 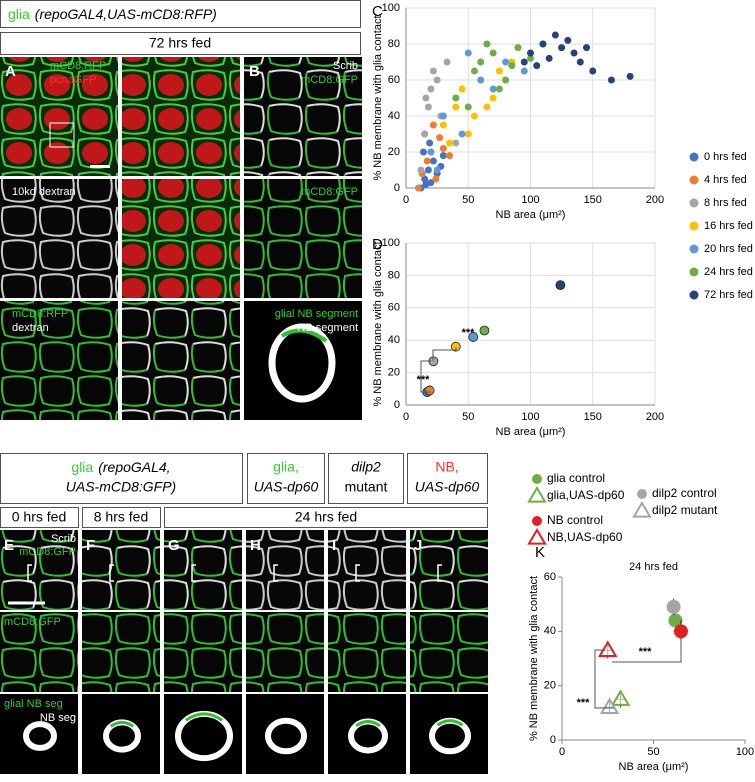 What do you see at coordinates (586, 495) in the screenshot?
I see `legend-label: glia,UAS-dp60` at bounding box center [586, 495].